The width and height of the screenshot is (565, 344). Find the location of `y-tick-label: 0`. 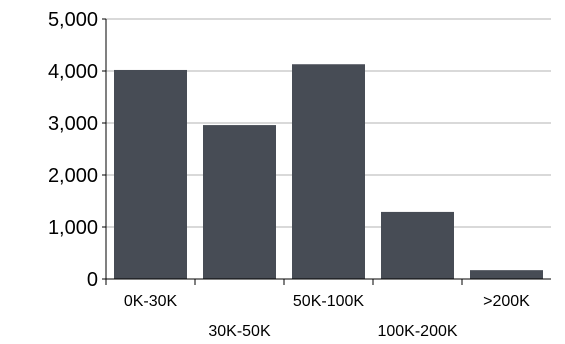

y-tick-label: 0 is located at coordinates (92, 280).